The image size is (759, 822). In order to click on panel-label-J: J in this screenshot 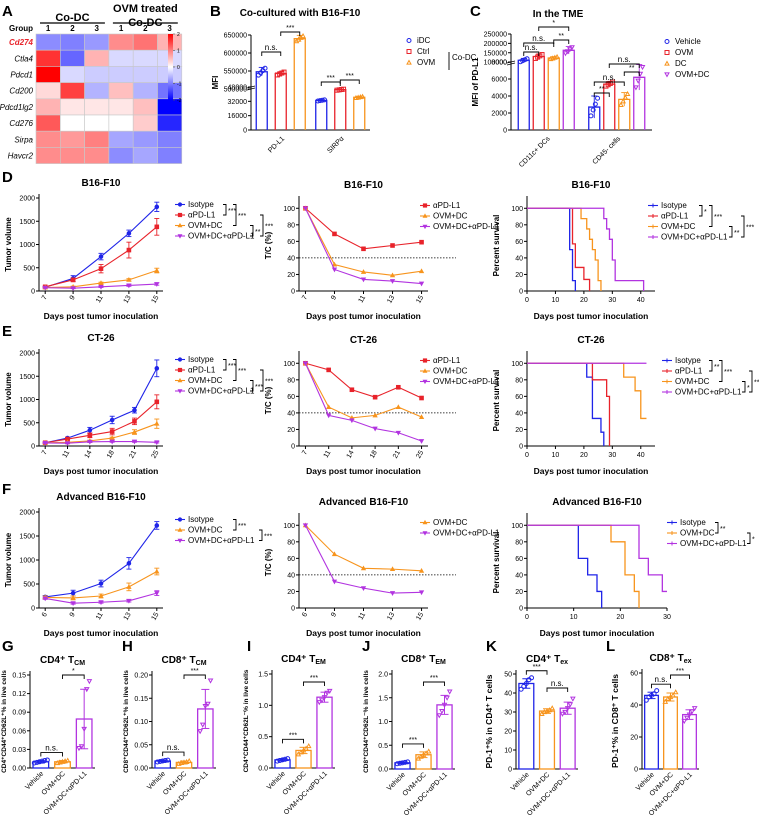, I will do `click(366, 646)`.